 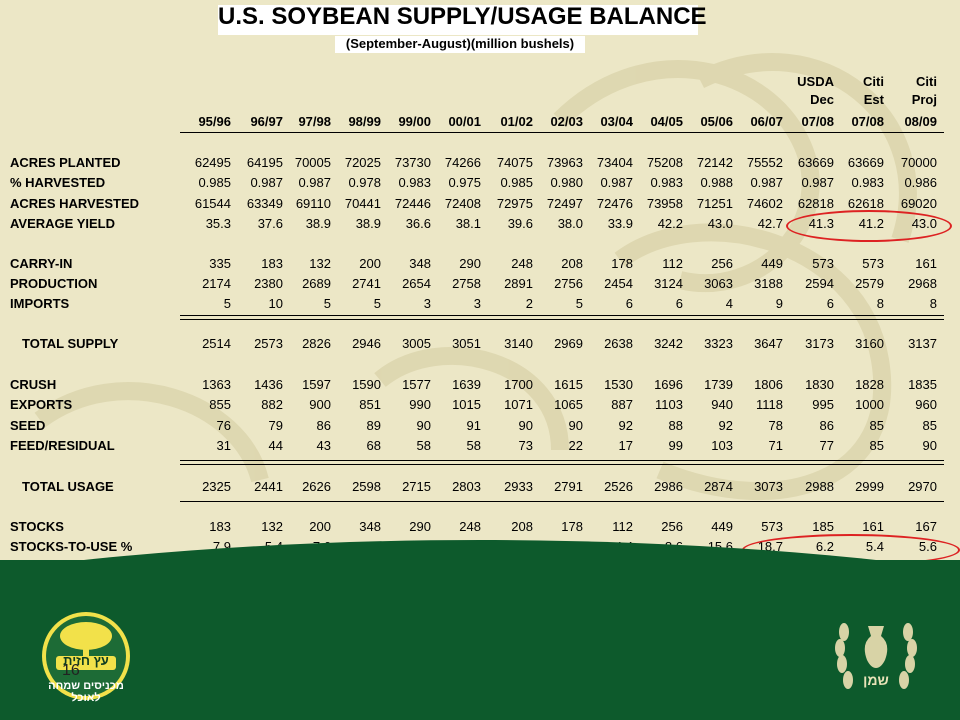 I want to click on table-cell: 3160, so click(x=869, y=343).